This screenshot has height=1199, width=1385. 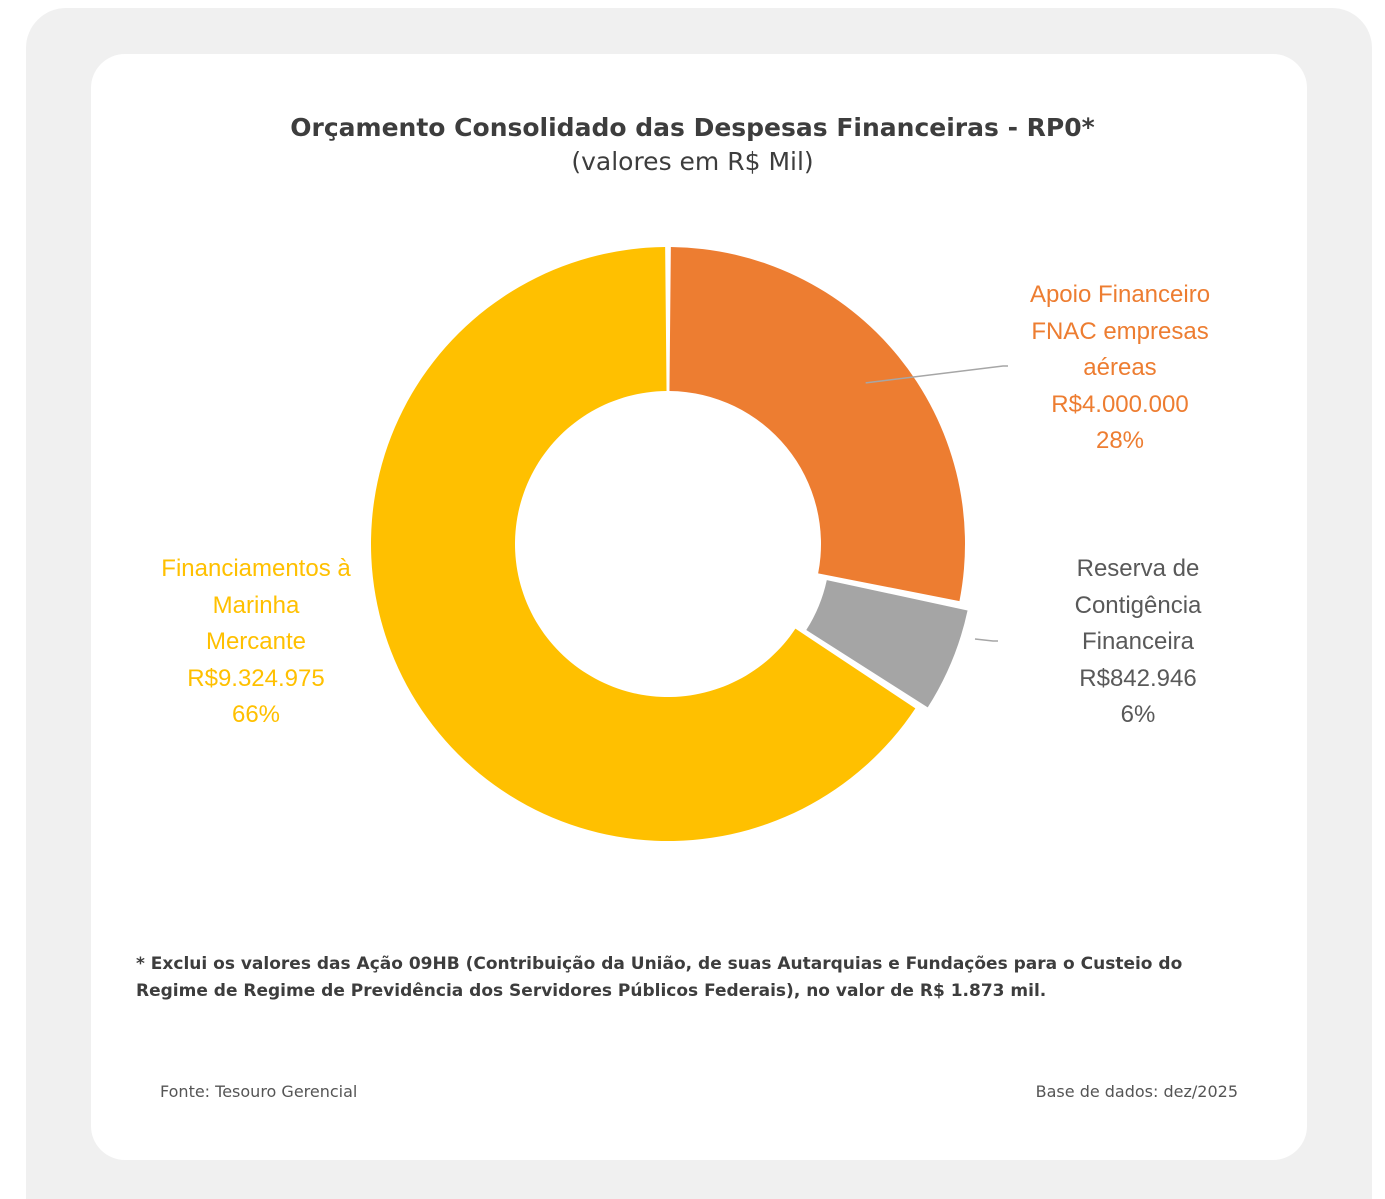 What do you see at coordinates (1138, 605) in the screenshot?
I see `label-line: Contigência` at bounding box center [1138, 605].